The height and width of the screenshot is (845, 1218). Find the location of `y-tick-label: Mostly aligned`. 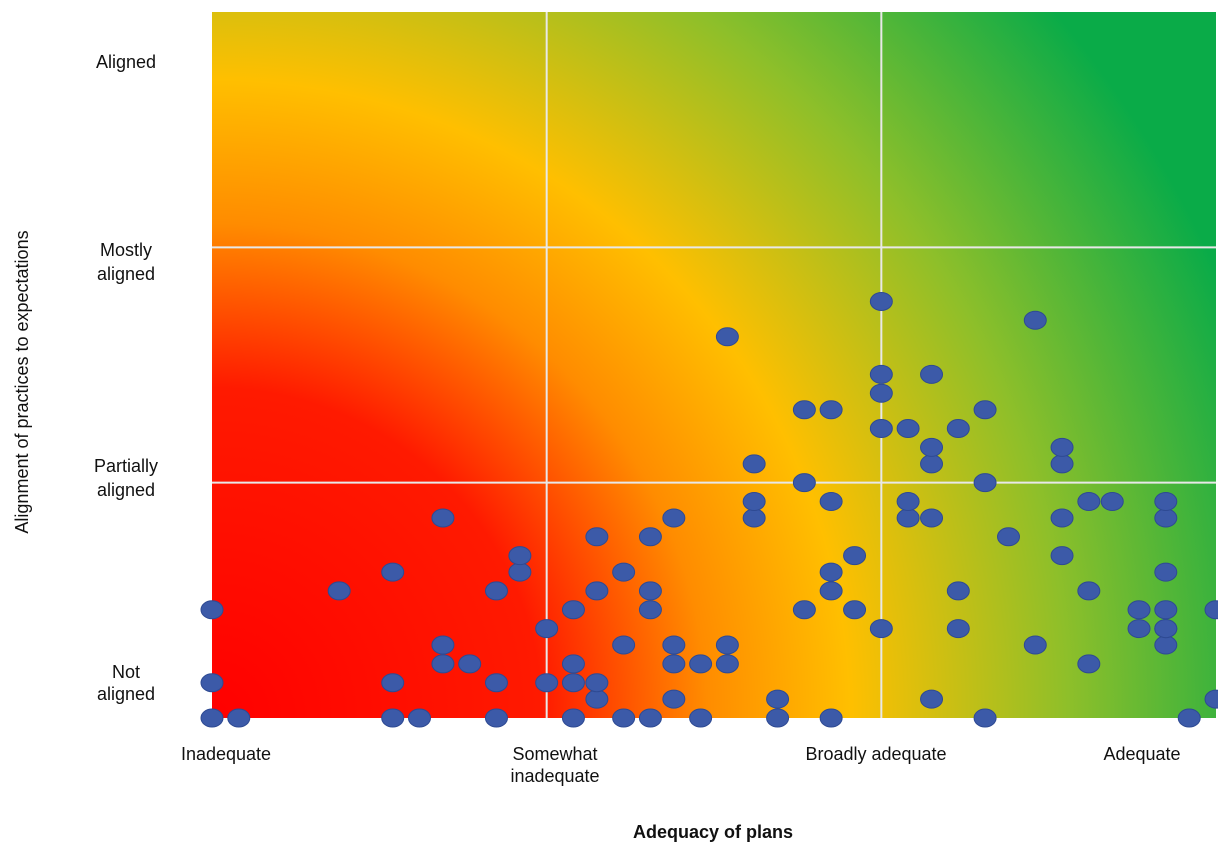

y-tick-label: Mostly aligned is located at coordinates (126, 262).